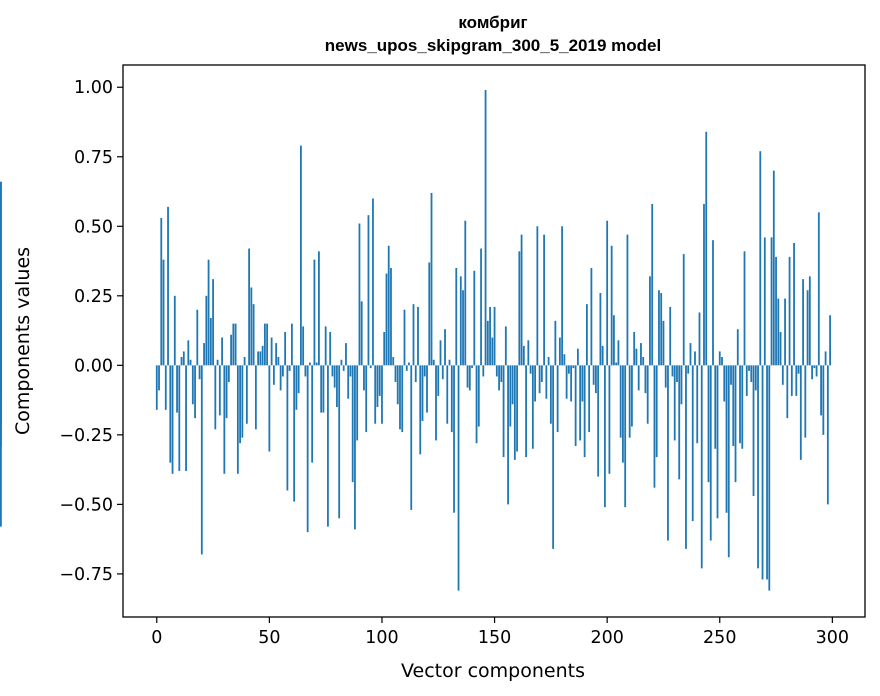 The image size is (880, 696). I want to click on x-tick-label: 100, so click(381, 638).